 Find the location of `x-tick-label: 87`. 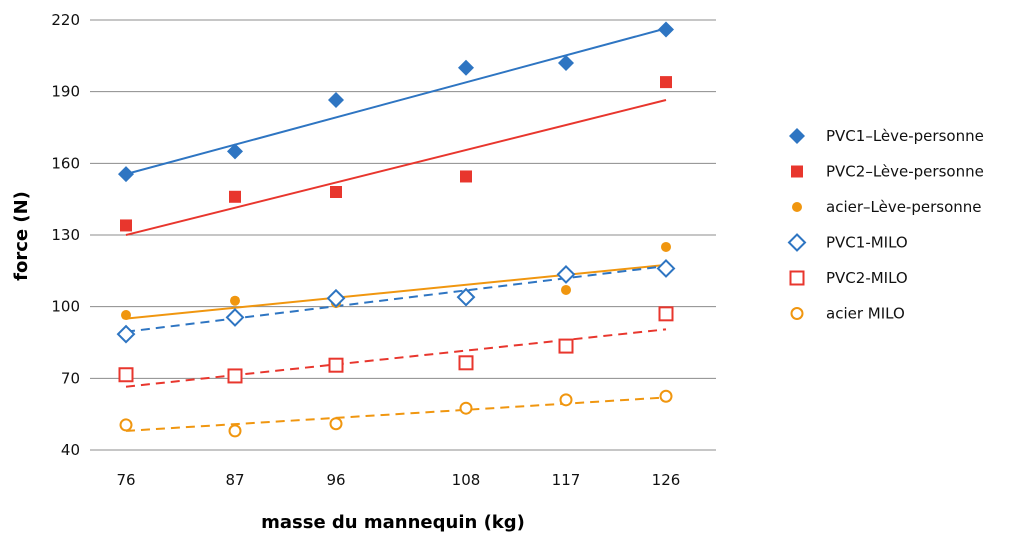

x-tick-label: 87 is located at coordinates (234, 480).